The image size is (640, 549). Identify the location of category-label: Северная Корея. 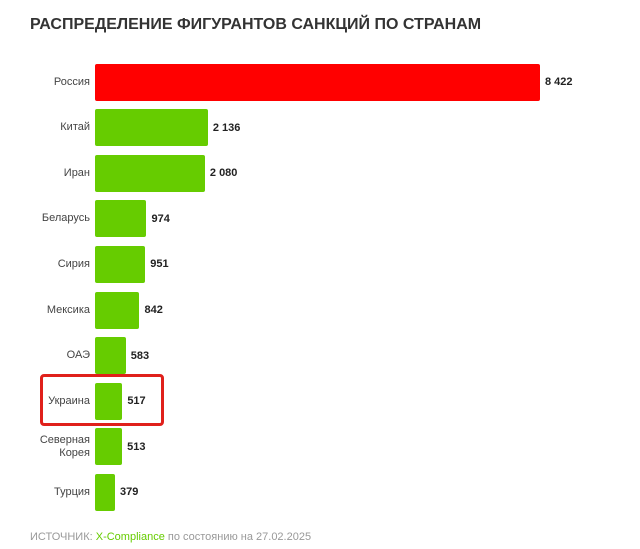
(64, 446).